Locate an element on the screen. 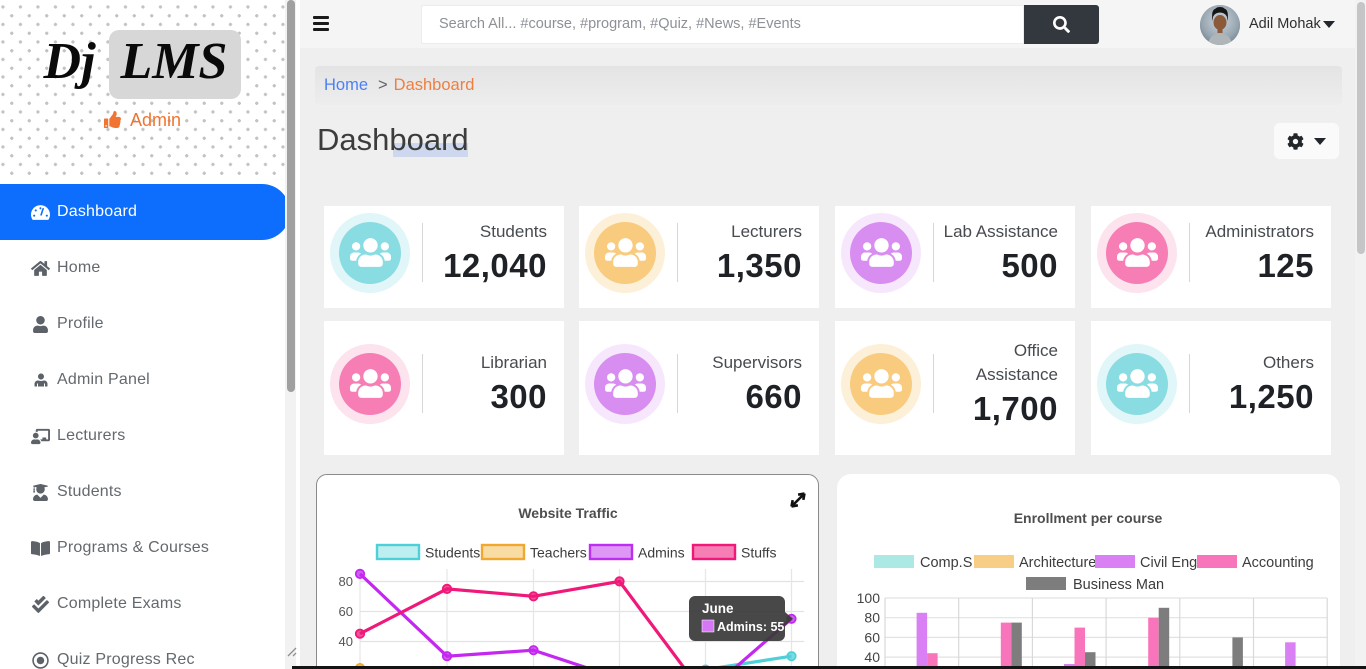 The height and width of the screenshot is (669, 1366). svg-text: Accounting is located at coordinates (1278, 563).